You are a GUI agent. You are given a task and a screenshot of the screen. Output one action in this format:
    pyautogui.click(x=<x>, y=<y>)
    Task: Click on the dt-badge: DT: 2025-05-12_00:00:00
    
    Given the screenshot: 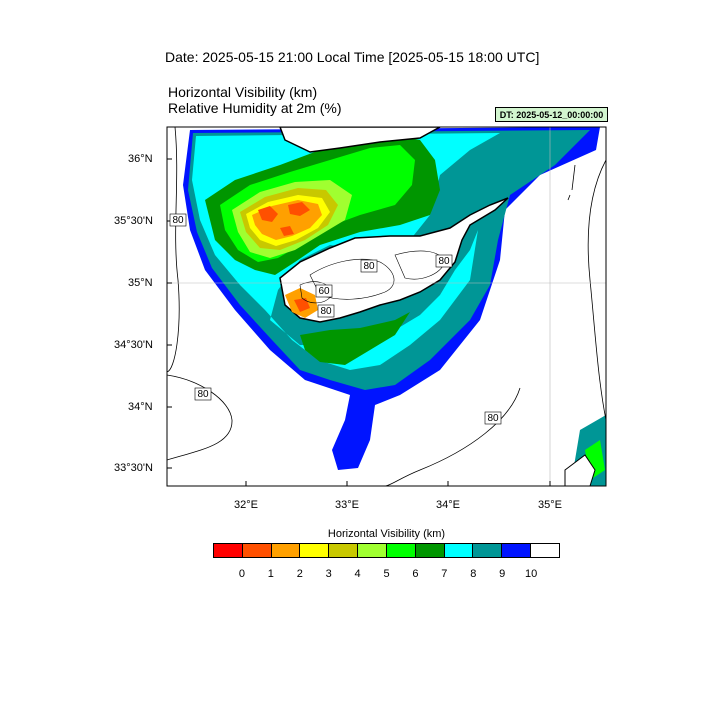 What is the action you would take?
    pyautogui.click(x=551, y=114)
    